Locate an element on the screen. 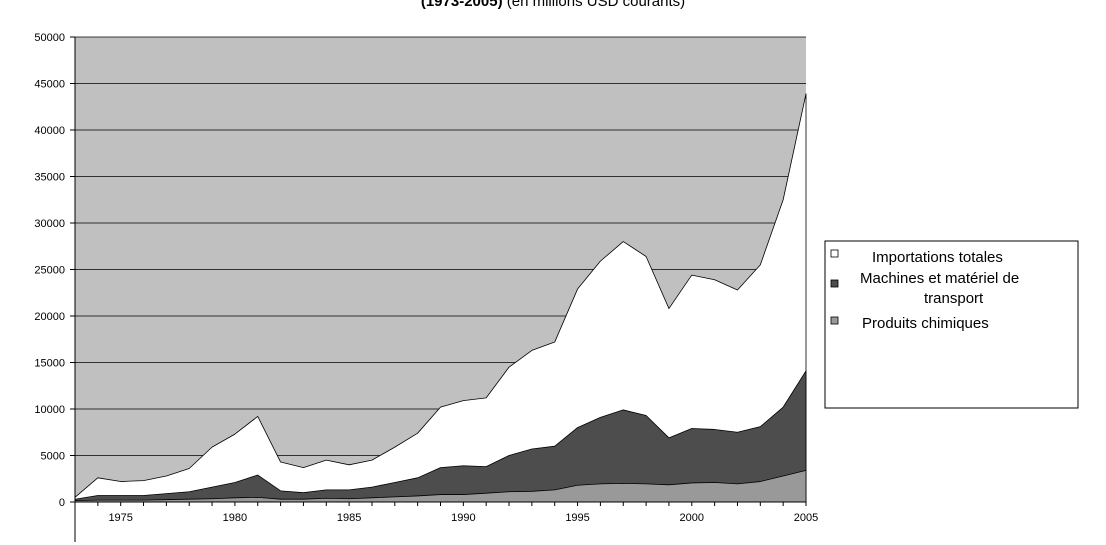  y-tick-label-4: 20000 is located at coordinates (49, 317).